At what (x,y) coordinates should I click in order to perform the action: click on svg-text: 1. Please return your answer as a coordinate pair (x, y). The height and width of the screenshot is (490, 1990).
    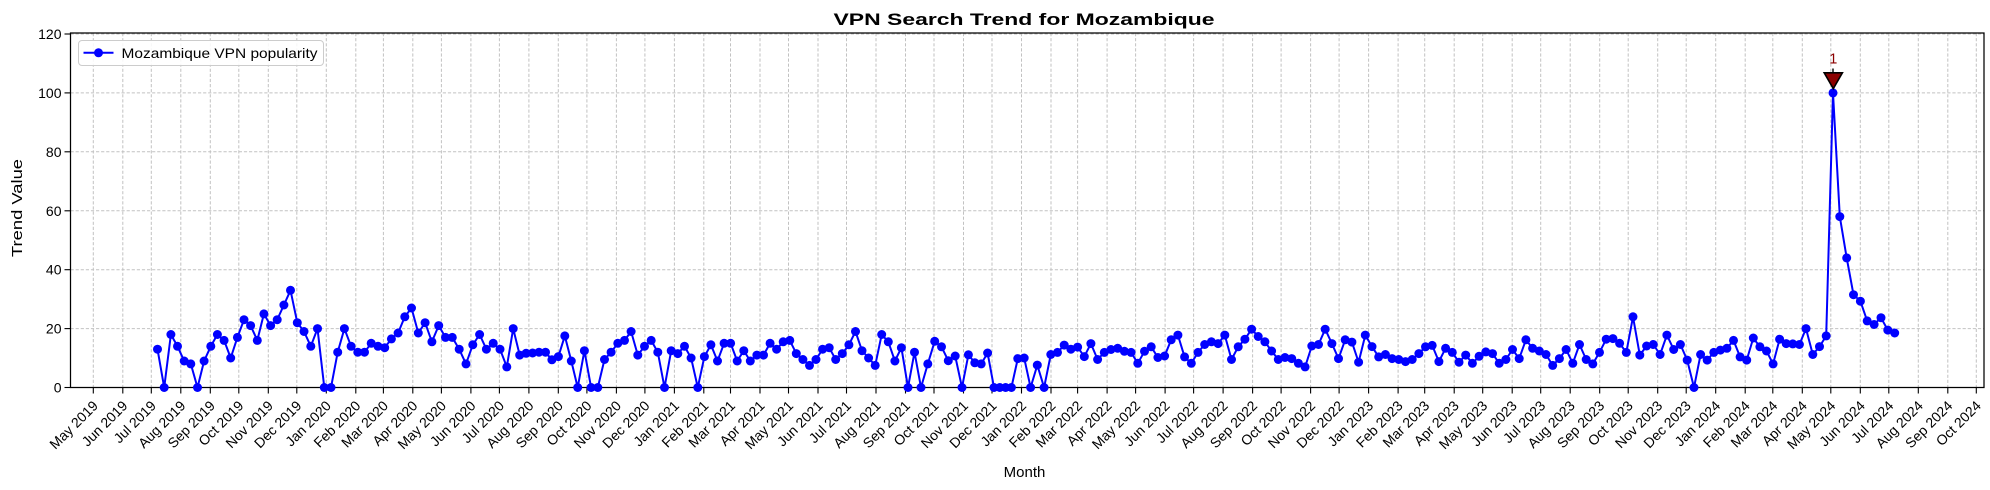
    Looking at the image, I should click on (1833, 60).